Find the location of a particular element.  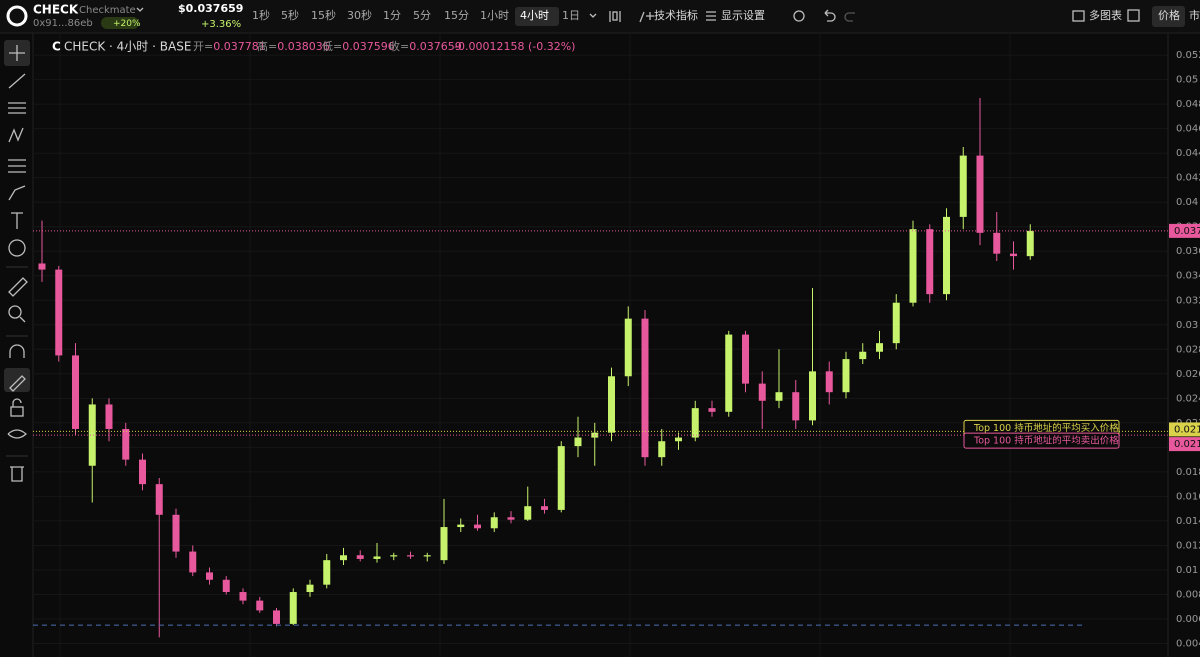

dropdown-icon is located at coordinates (140, 9).